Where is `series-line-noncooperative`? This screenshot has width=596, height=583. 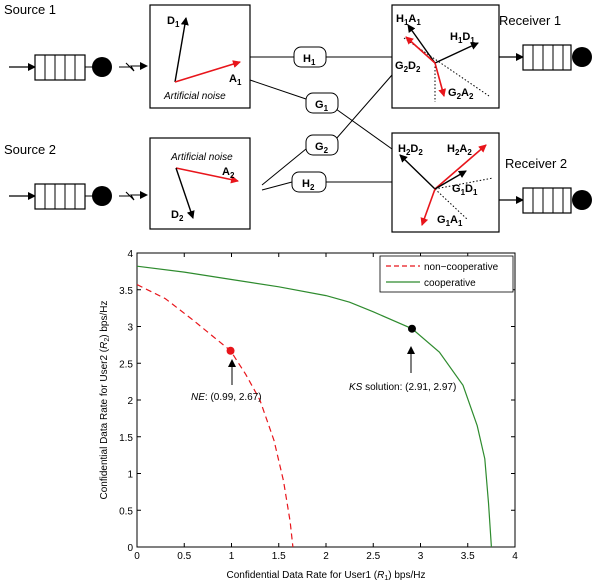
series-line-noncooperative is located at coordinates (215, 416).